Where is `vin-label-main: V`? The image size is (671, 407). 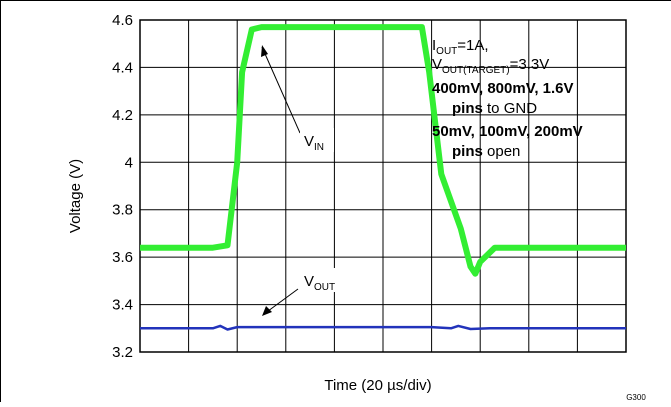 vin-label-main: V is located at coordinates (309, 141).